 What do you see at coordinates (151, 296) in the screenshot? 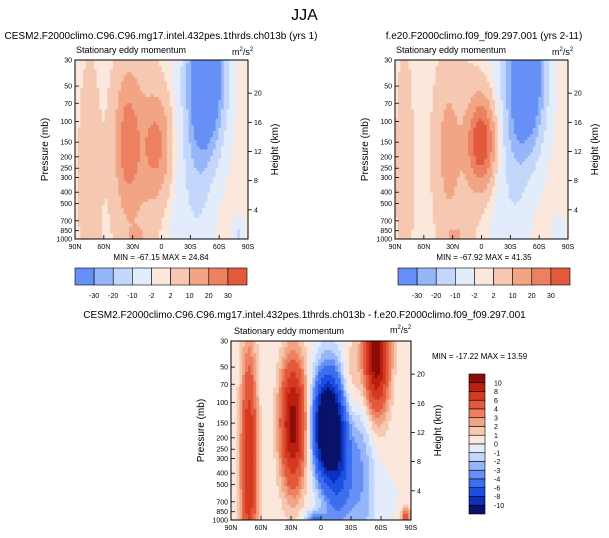
I see `color-bar-label: -2` at bounding box center [151, 296].